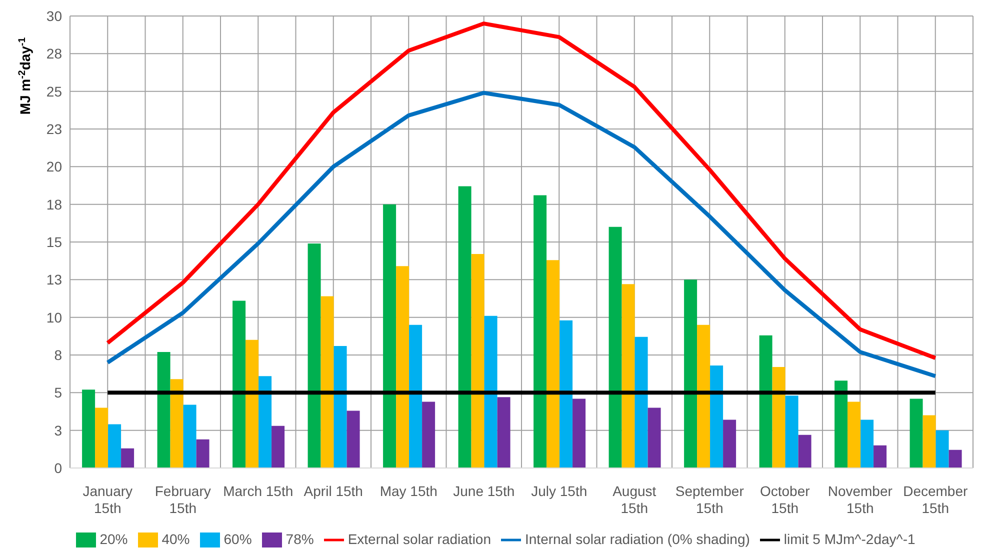  I want to click on legend-label: 60%, so click(238, 539).